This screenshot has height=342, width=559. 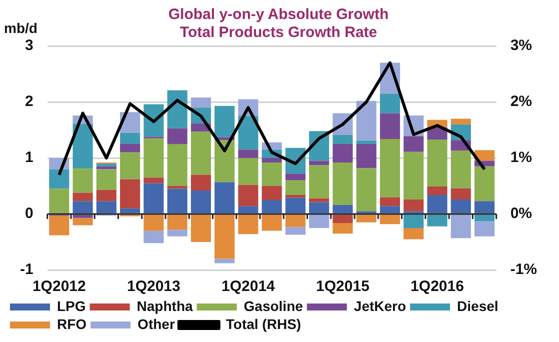 I want to click on y2-tick-label: 2%, so click(x=521, y=101).